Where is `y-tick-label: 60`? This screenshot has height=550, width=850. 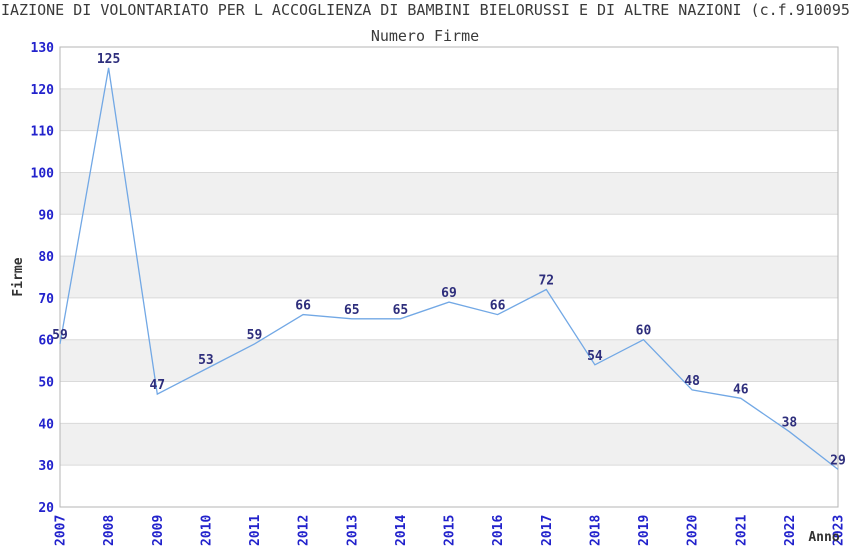
y-tick-label: 60 is located at coordinates (46, 341).